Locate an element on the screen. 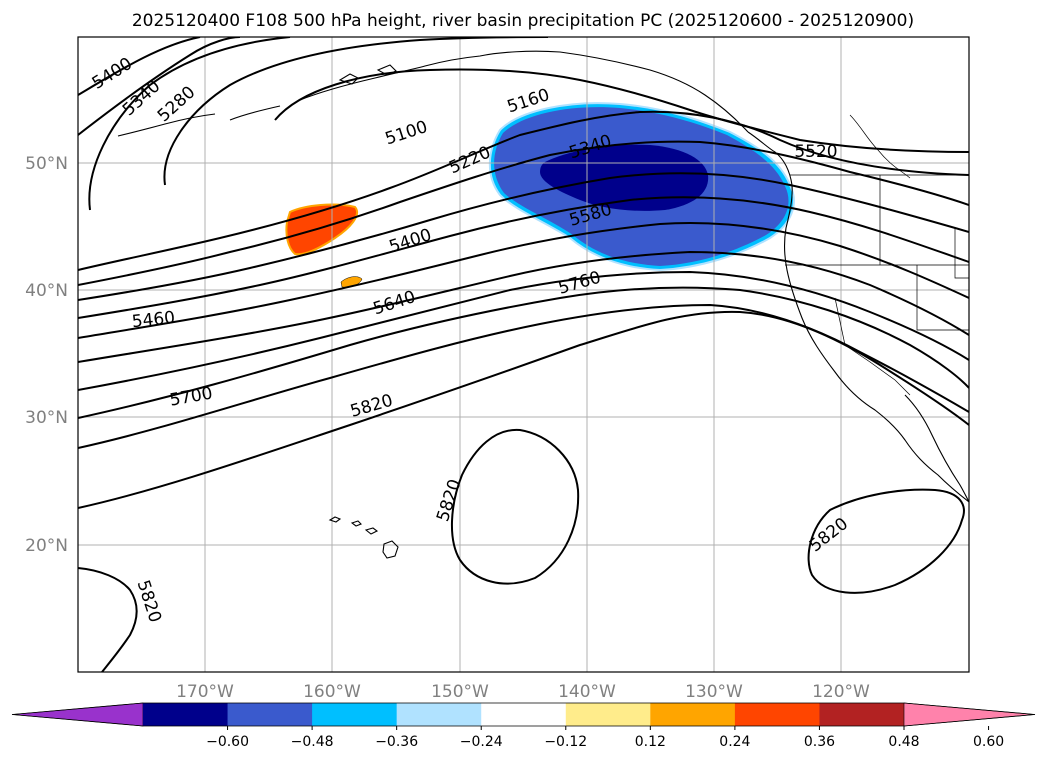 The height and width of the screenshot is (765, 1047). colorbar-tick-label: −0.12 is located at coordinates (565, 742).